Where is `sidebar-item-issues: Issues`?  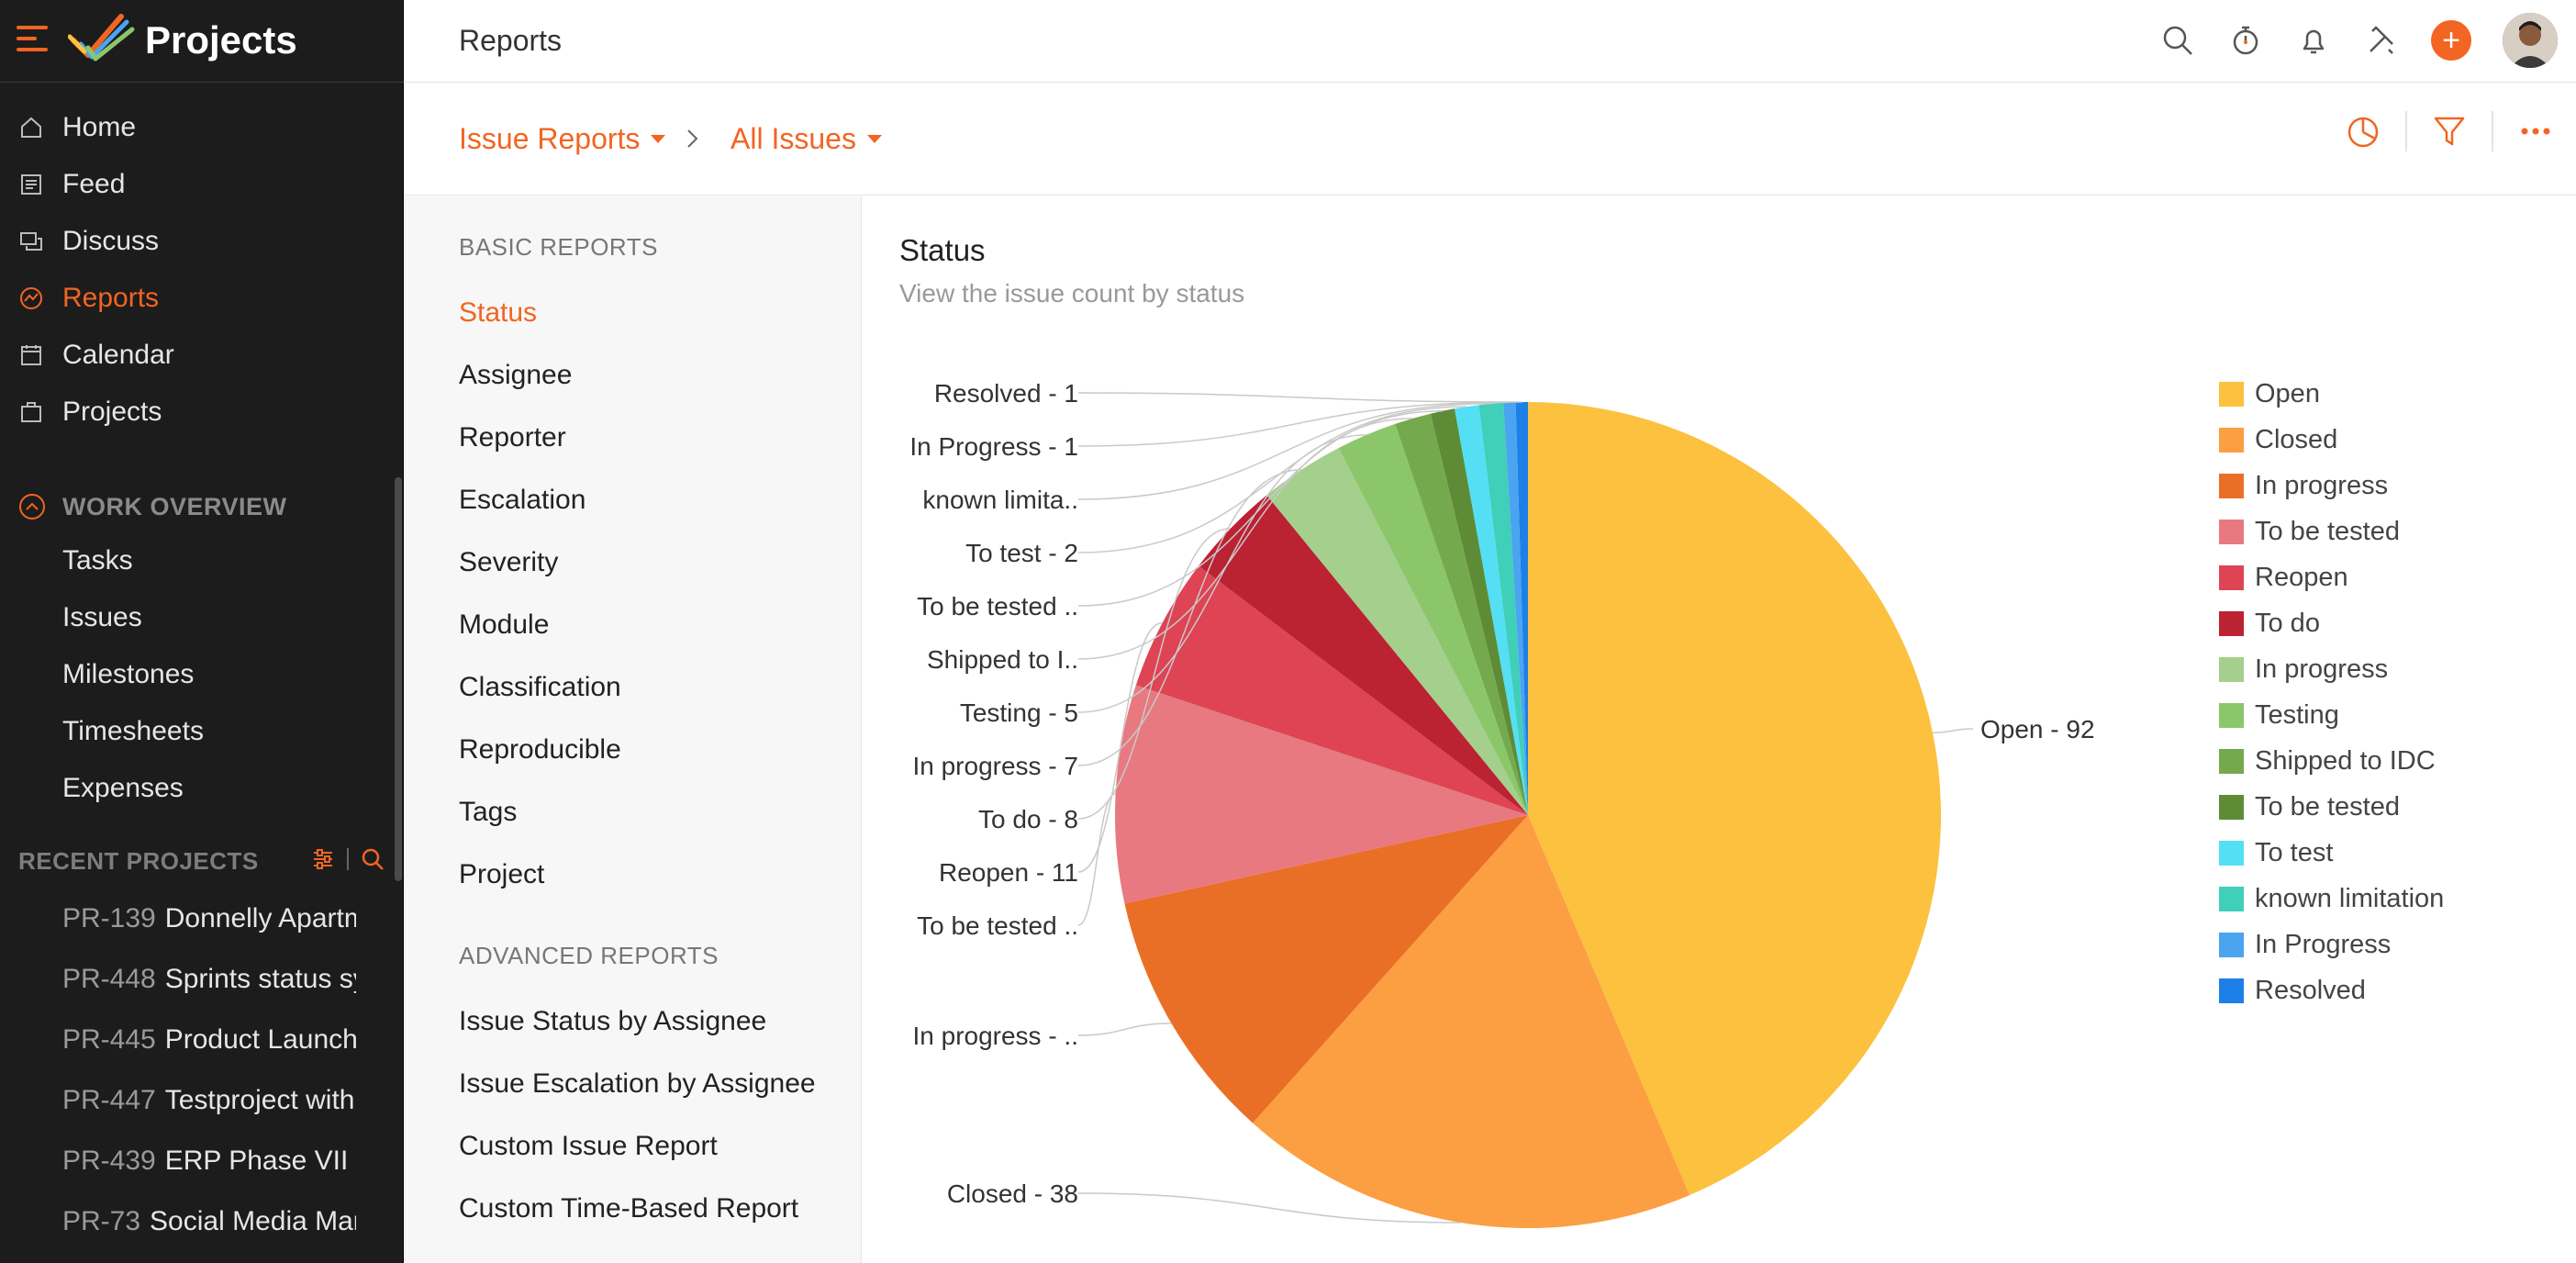 sidebar-item-issues: Issues is located at coordinates (102, 617).